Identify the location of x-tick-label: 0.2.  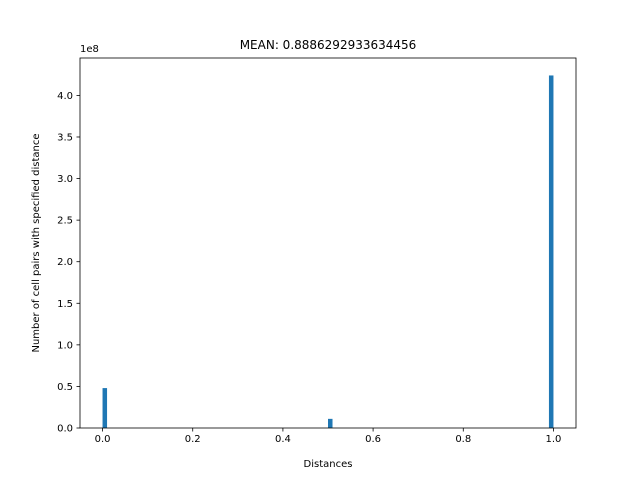
(193, 439).